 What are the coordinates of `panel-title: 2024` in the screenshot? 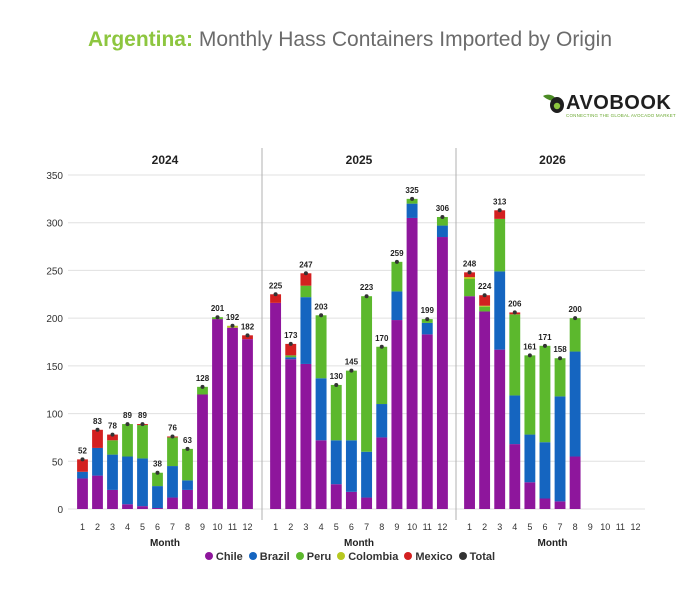 It's located at (165, 160).